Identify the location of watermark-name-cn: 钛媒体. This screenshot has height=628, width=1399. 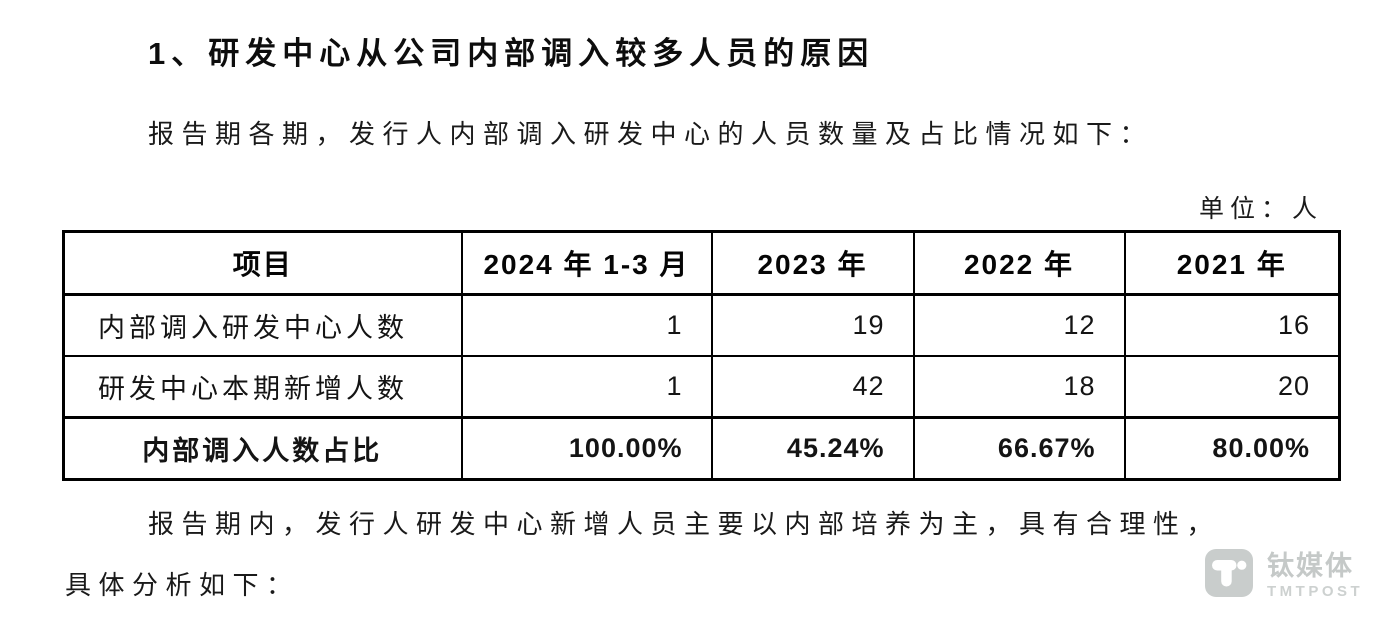
(1310, 566).